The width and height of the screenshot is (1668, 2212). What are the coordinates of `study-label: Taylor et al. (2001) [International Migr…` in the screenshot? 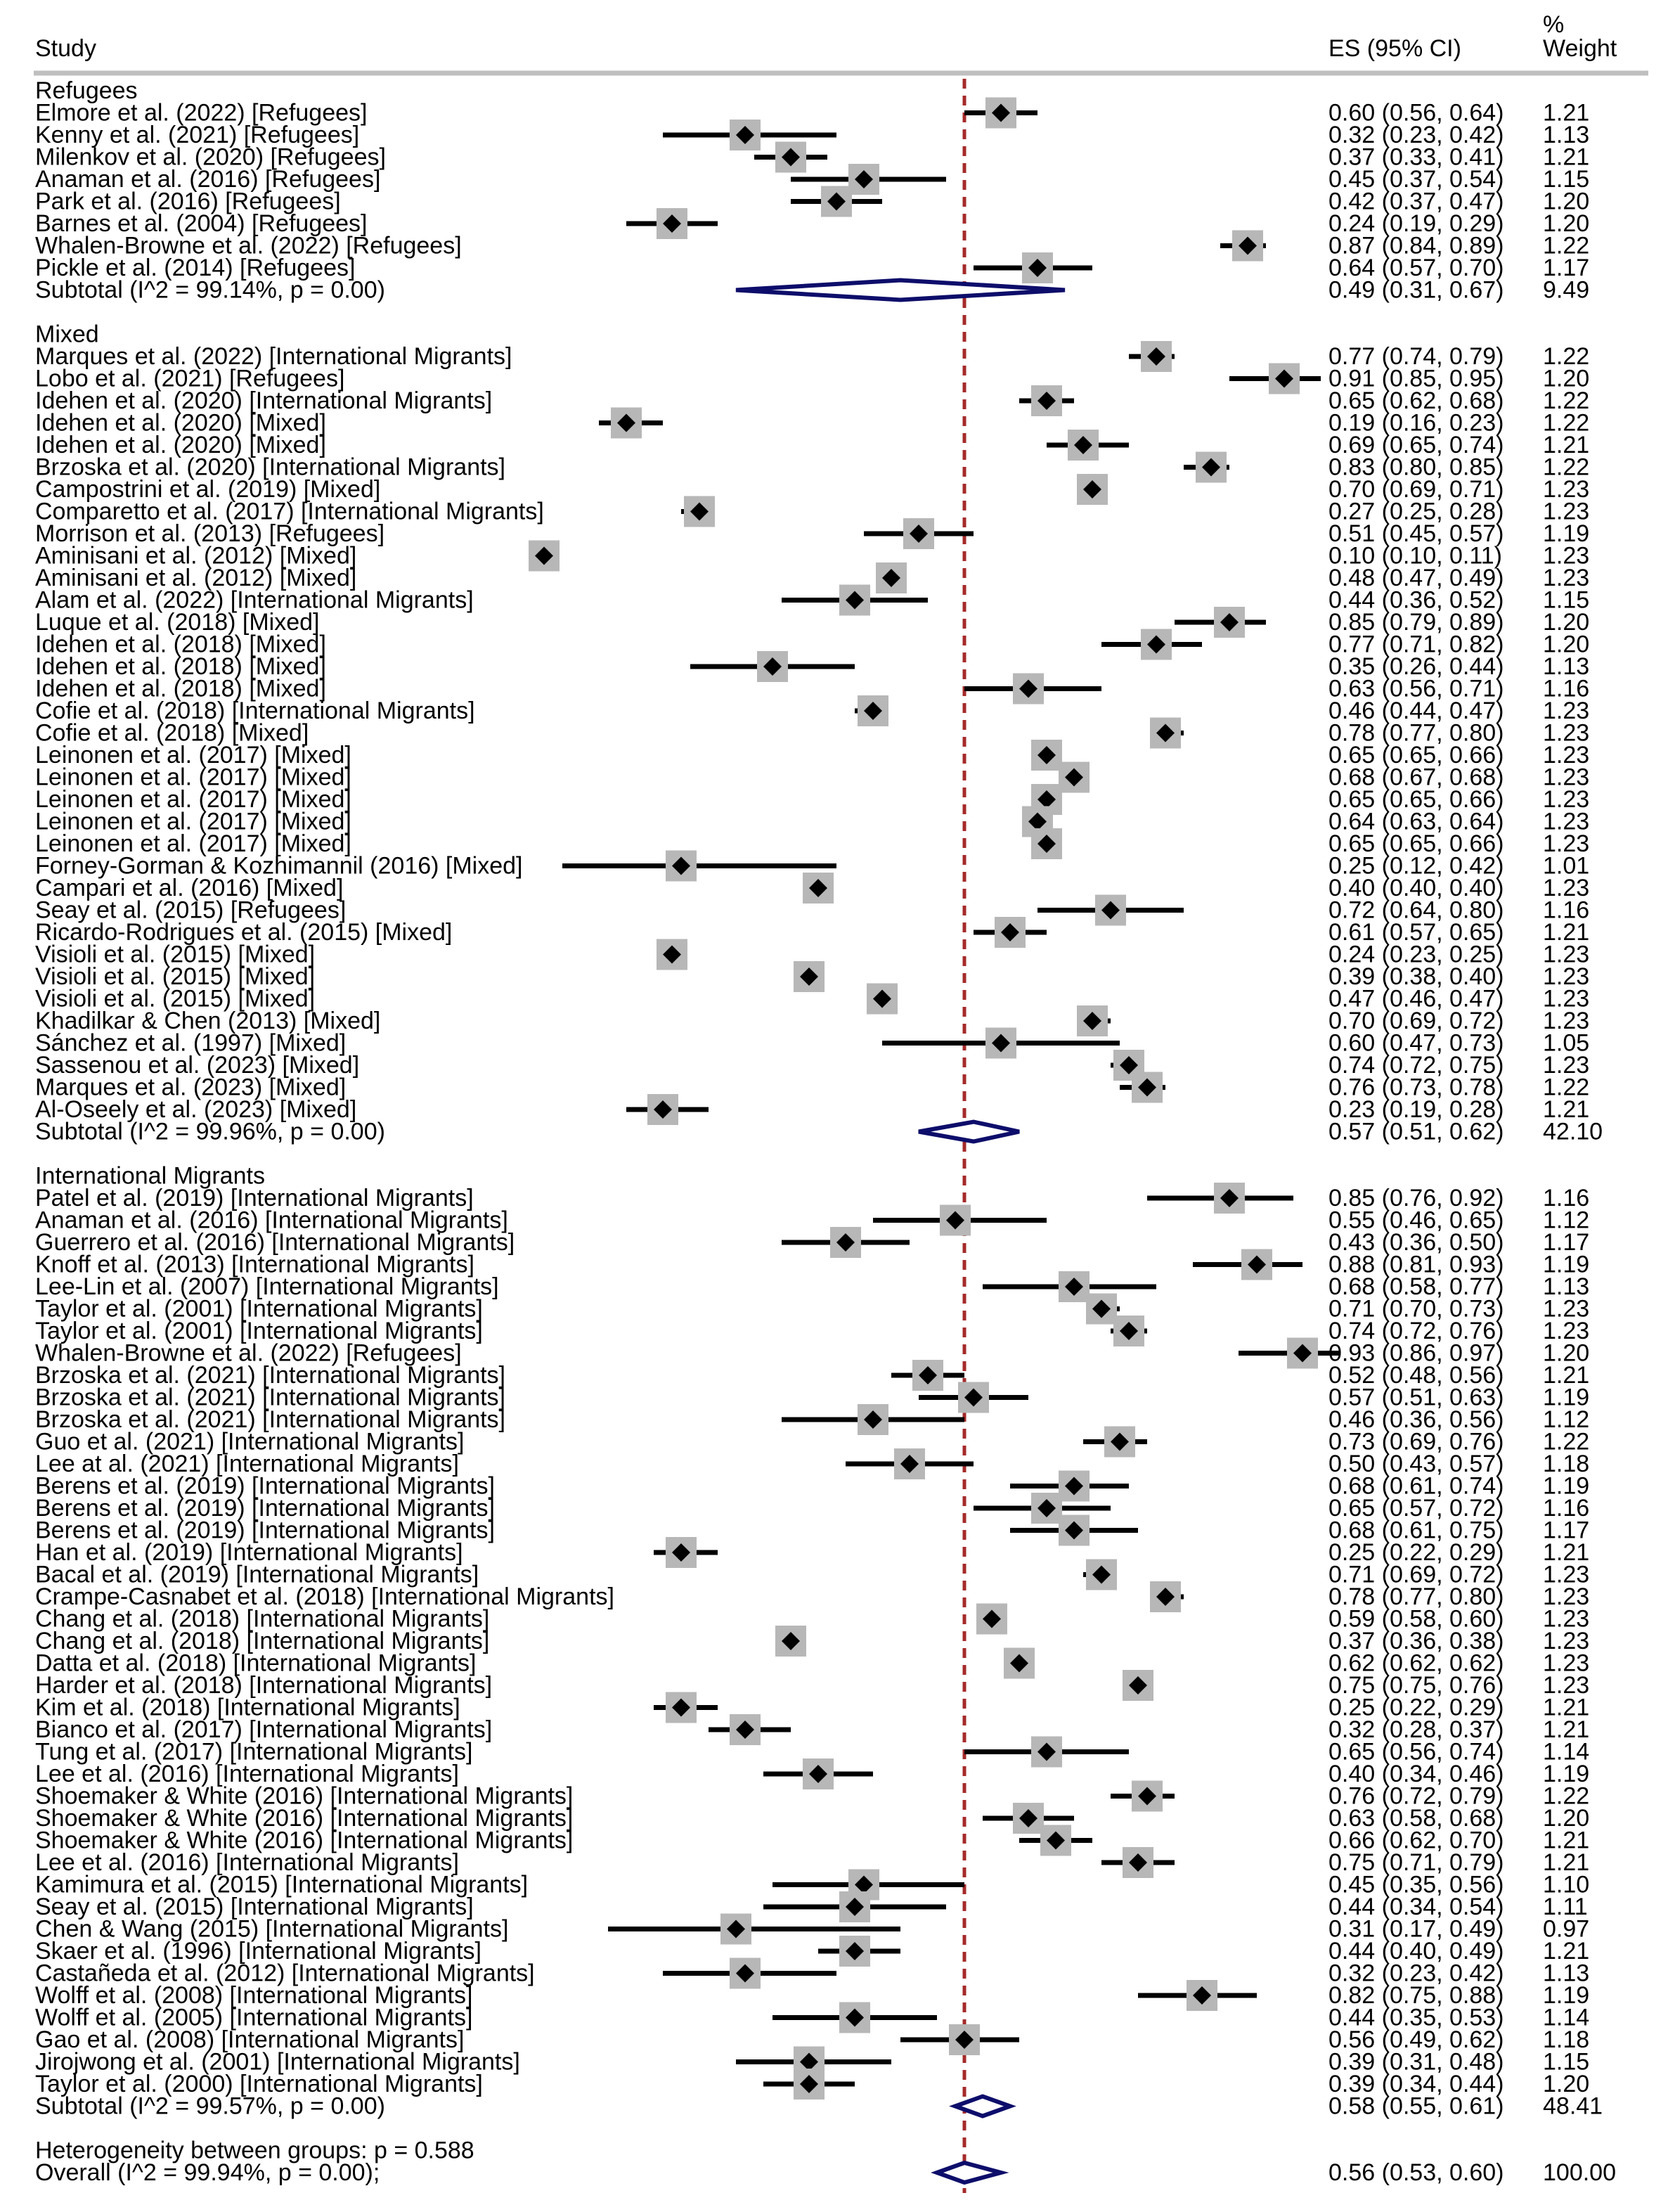 It's located at (259, 1309).